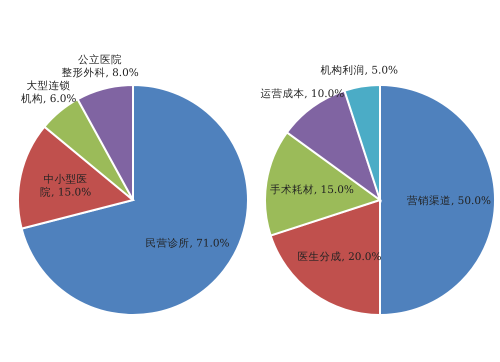  I want to click on slice-label: 民营诊所, 71.0%, so click(188, 243).